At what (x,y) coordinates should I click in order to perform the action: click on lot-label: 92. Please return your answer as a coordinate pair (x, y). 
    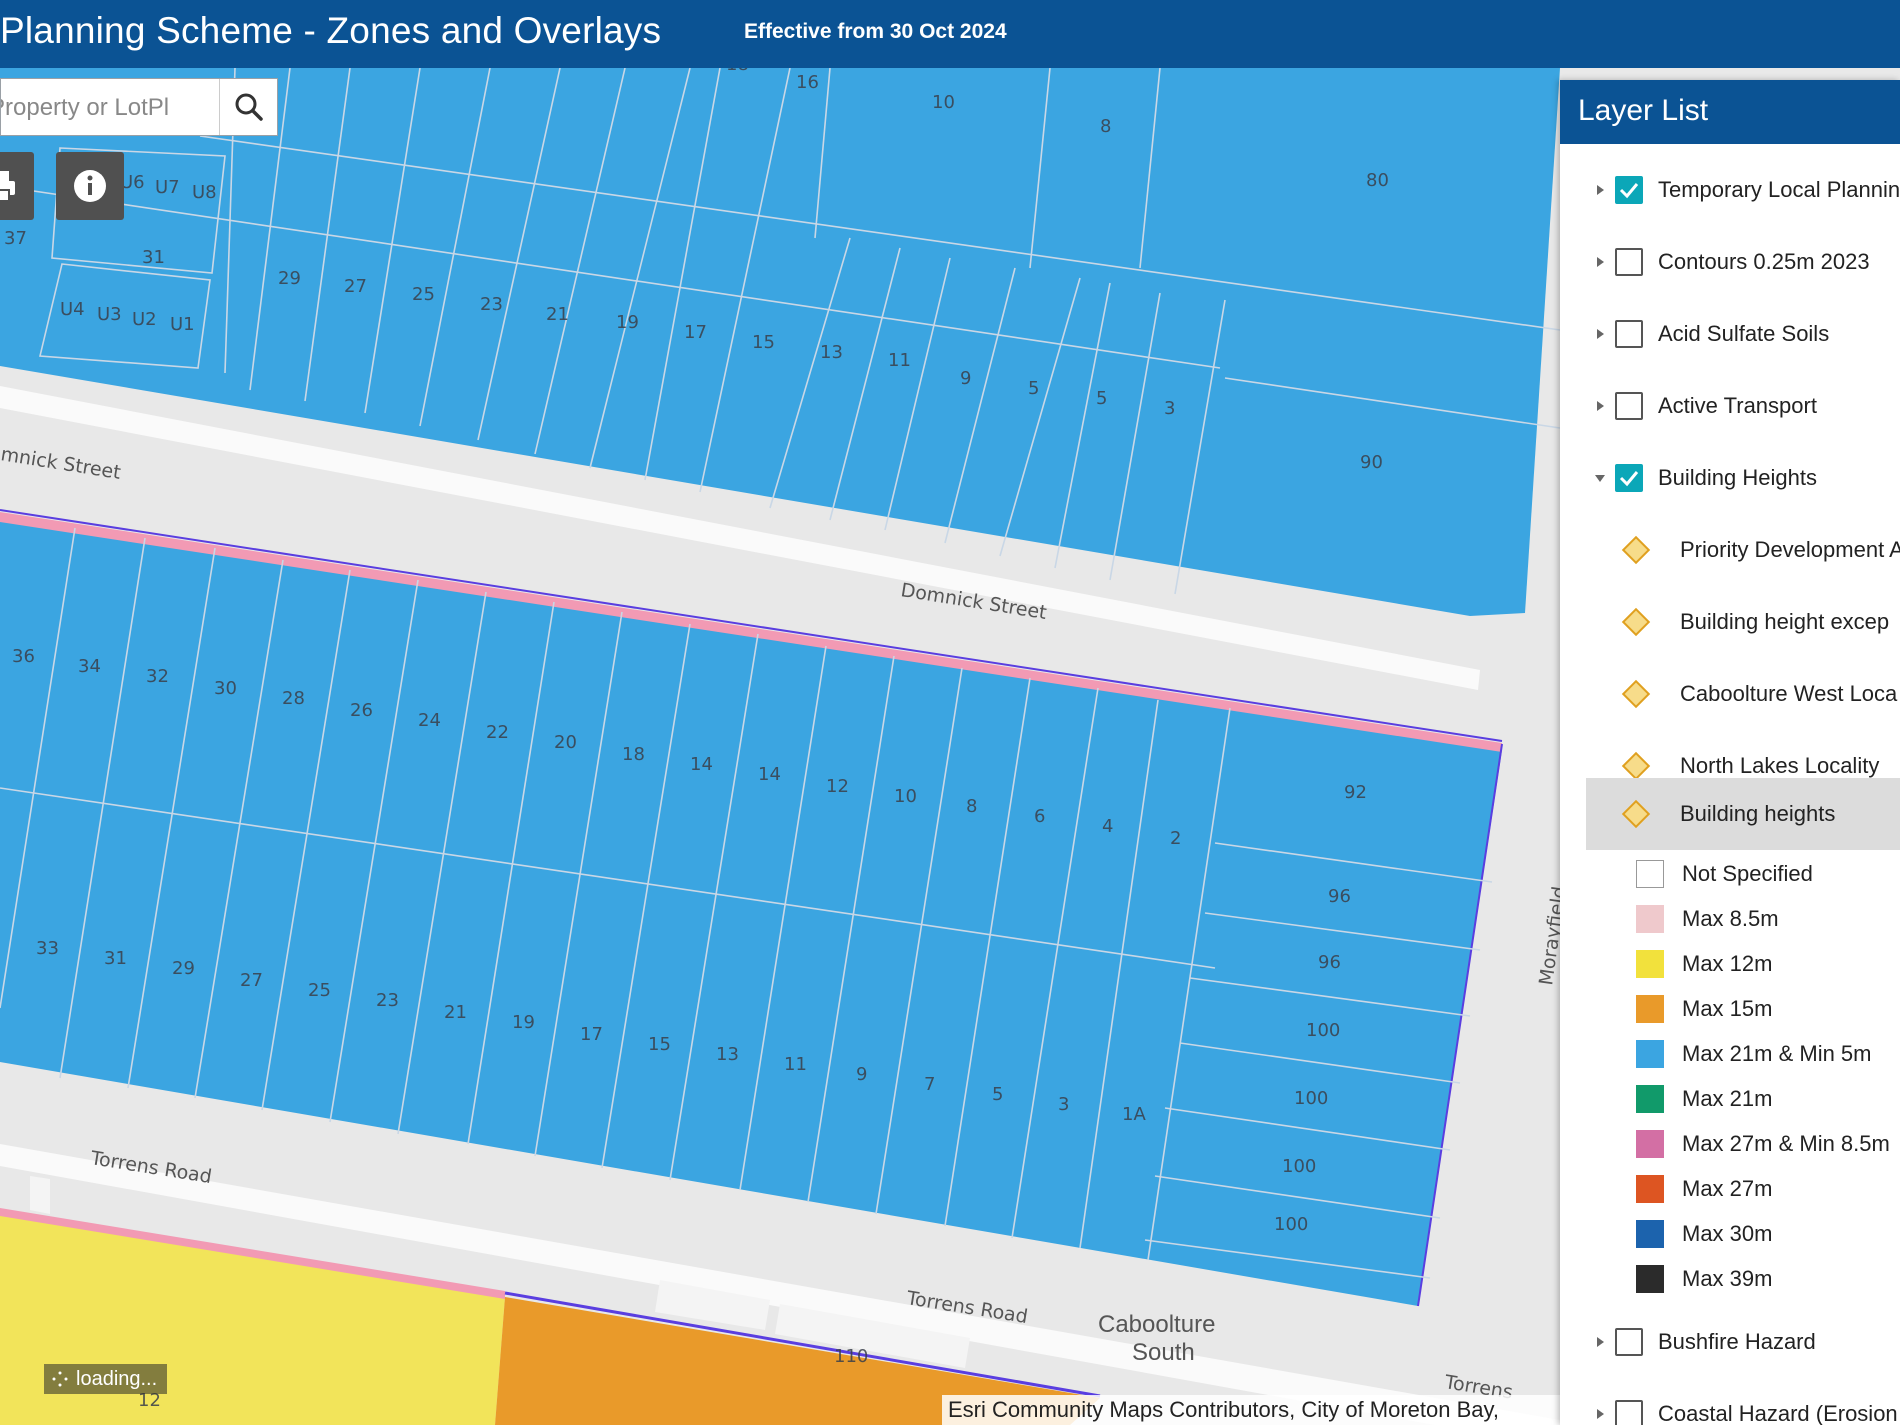
    Looking at the image, I should click on (1355, 792).